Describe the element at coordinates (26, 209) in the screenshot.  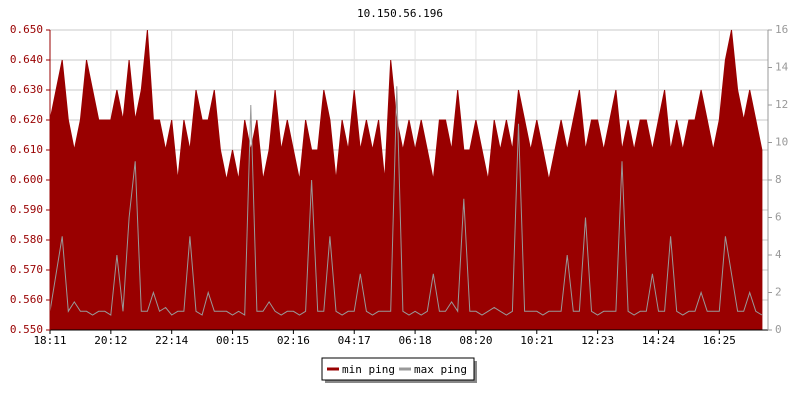
I see `y-tick-label: 0.590` at that location.